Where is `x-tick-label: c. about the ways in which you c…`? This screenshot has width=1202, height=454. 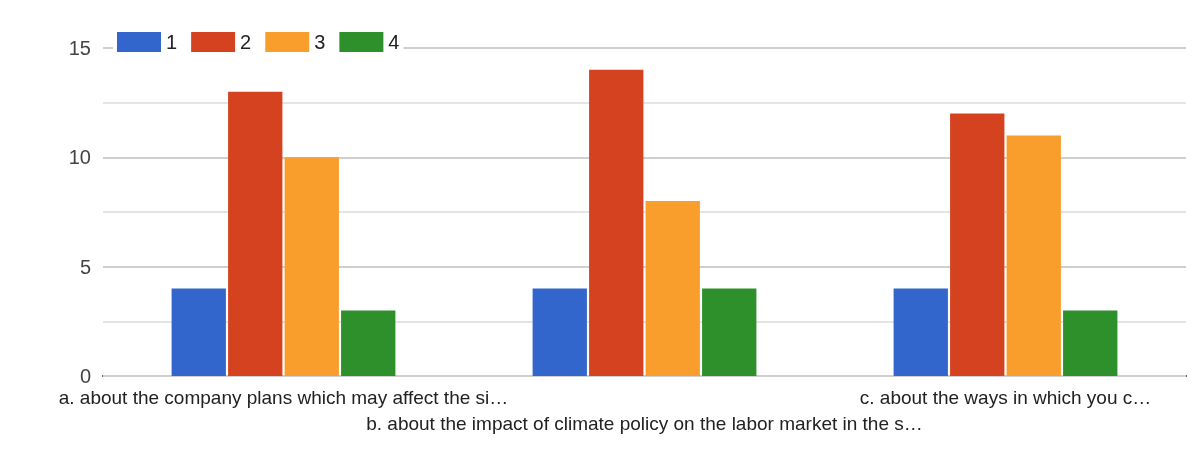 x-tick-label: c. about the ways in which you c… is located at coordinates (1005, 397).